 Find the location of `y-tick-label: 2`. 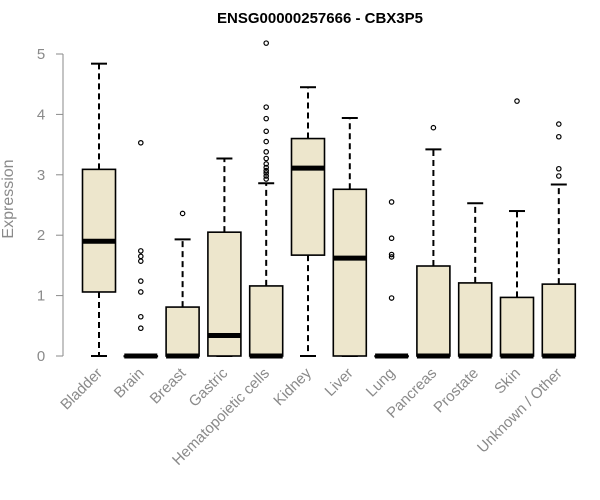

y-tick-label: 2 is located at coordinates (41, 235).